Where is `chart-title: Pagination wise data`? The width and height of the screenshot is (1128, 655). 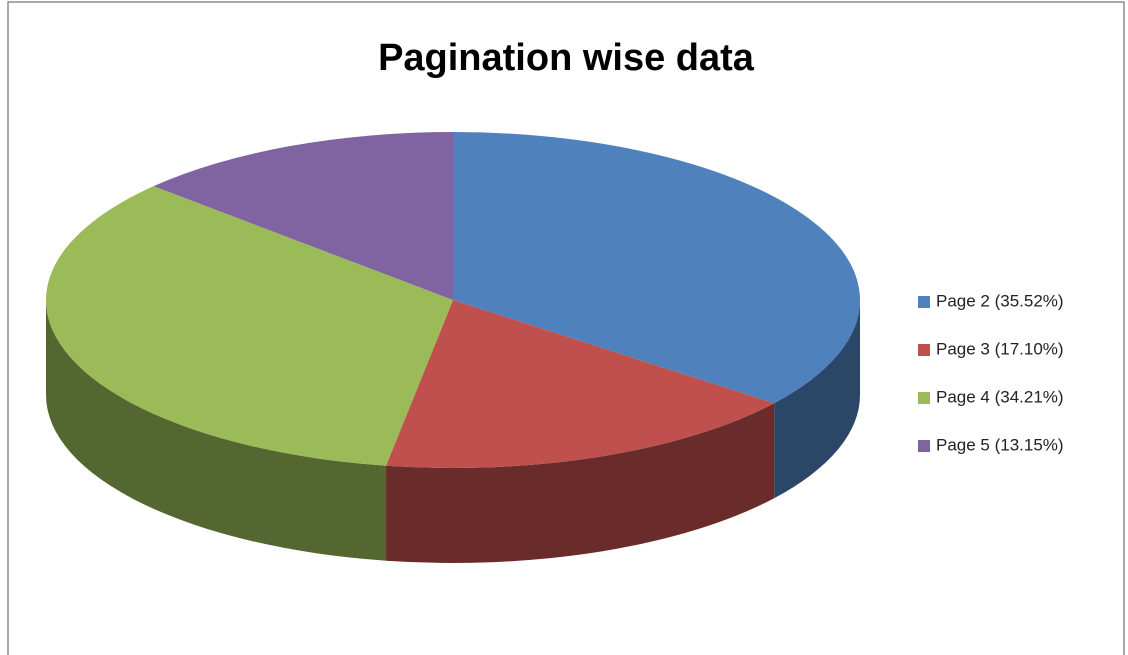
chart-title: Pagination wise data is located at coordinates (566, 58).